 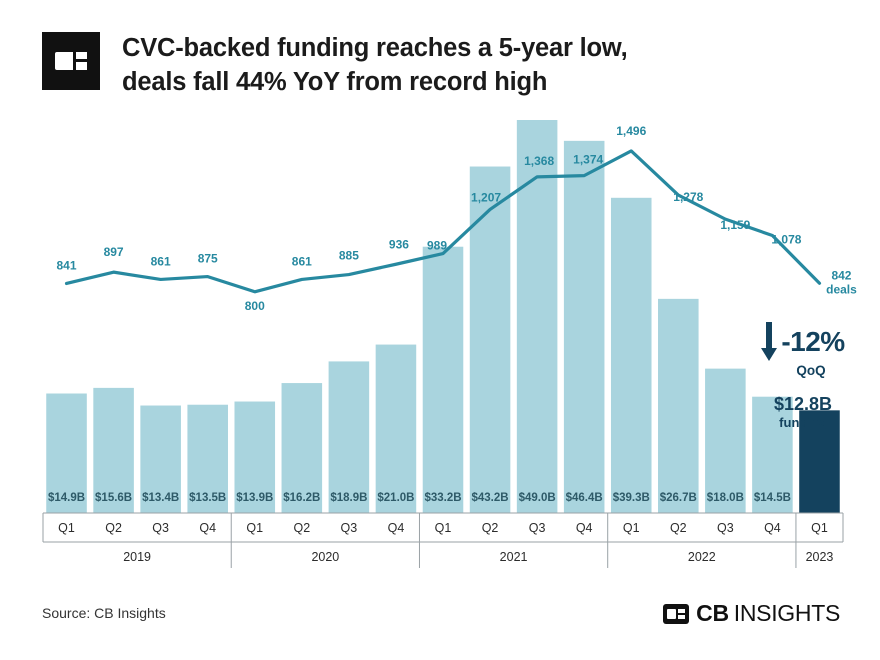 I want to click on bar-value-label: $33.2B, so click(x=442, y=498).